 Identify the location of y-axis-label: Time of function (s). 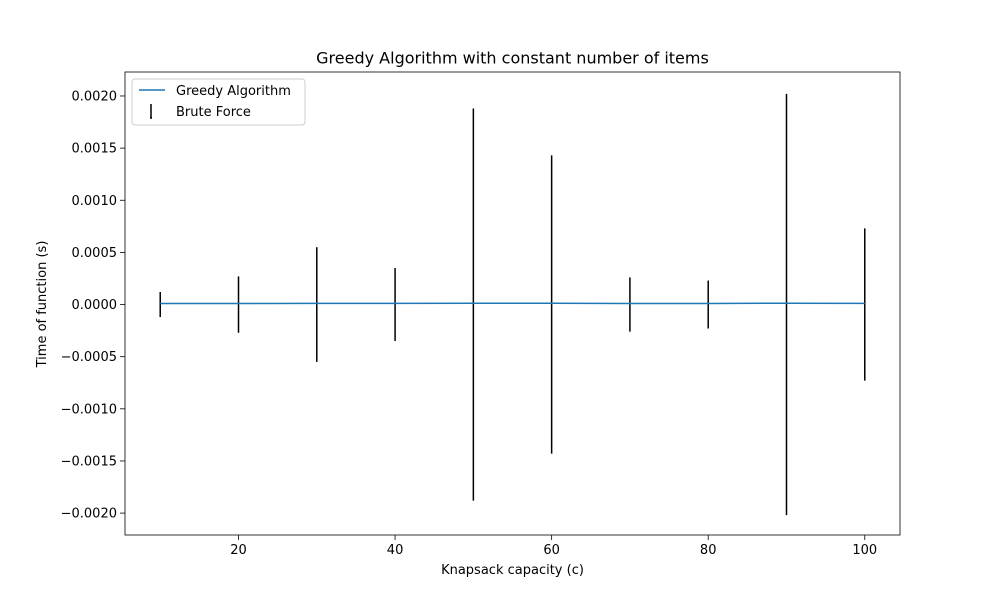
(42, 305).